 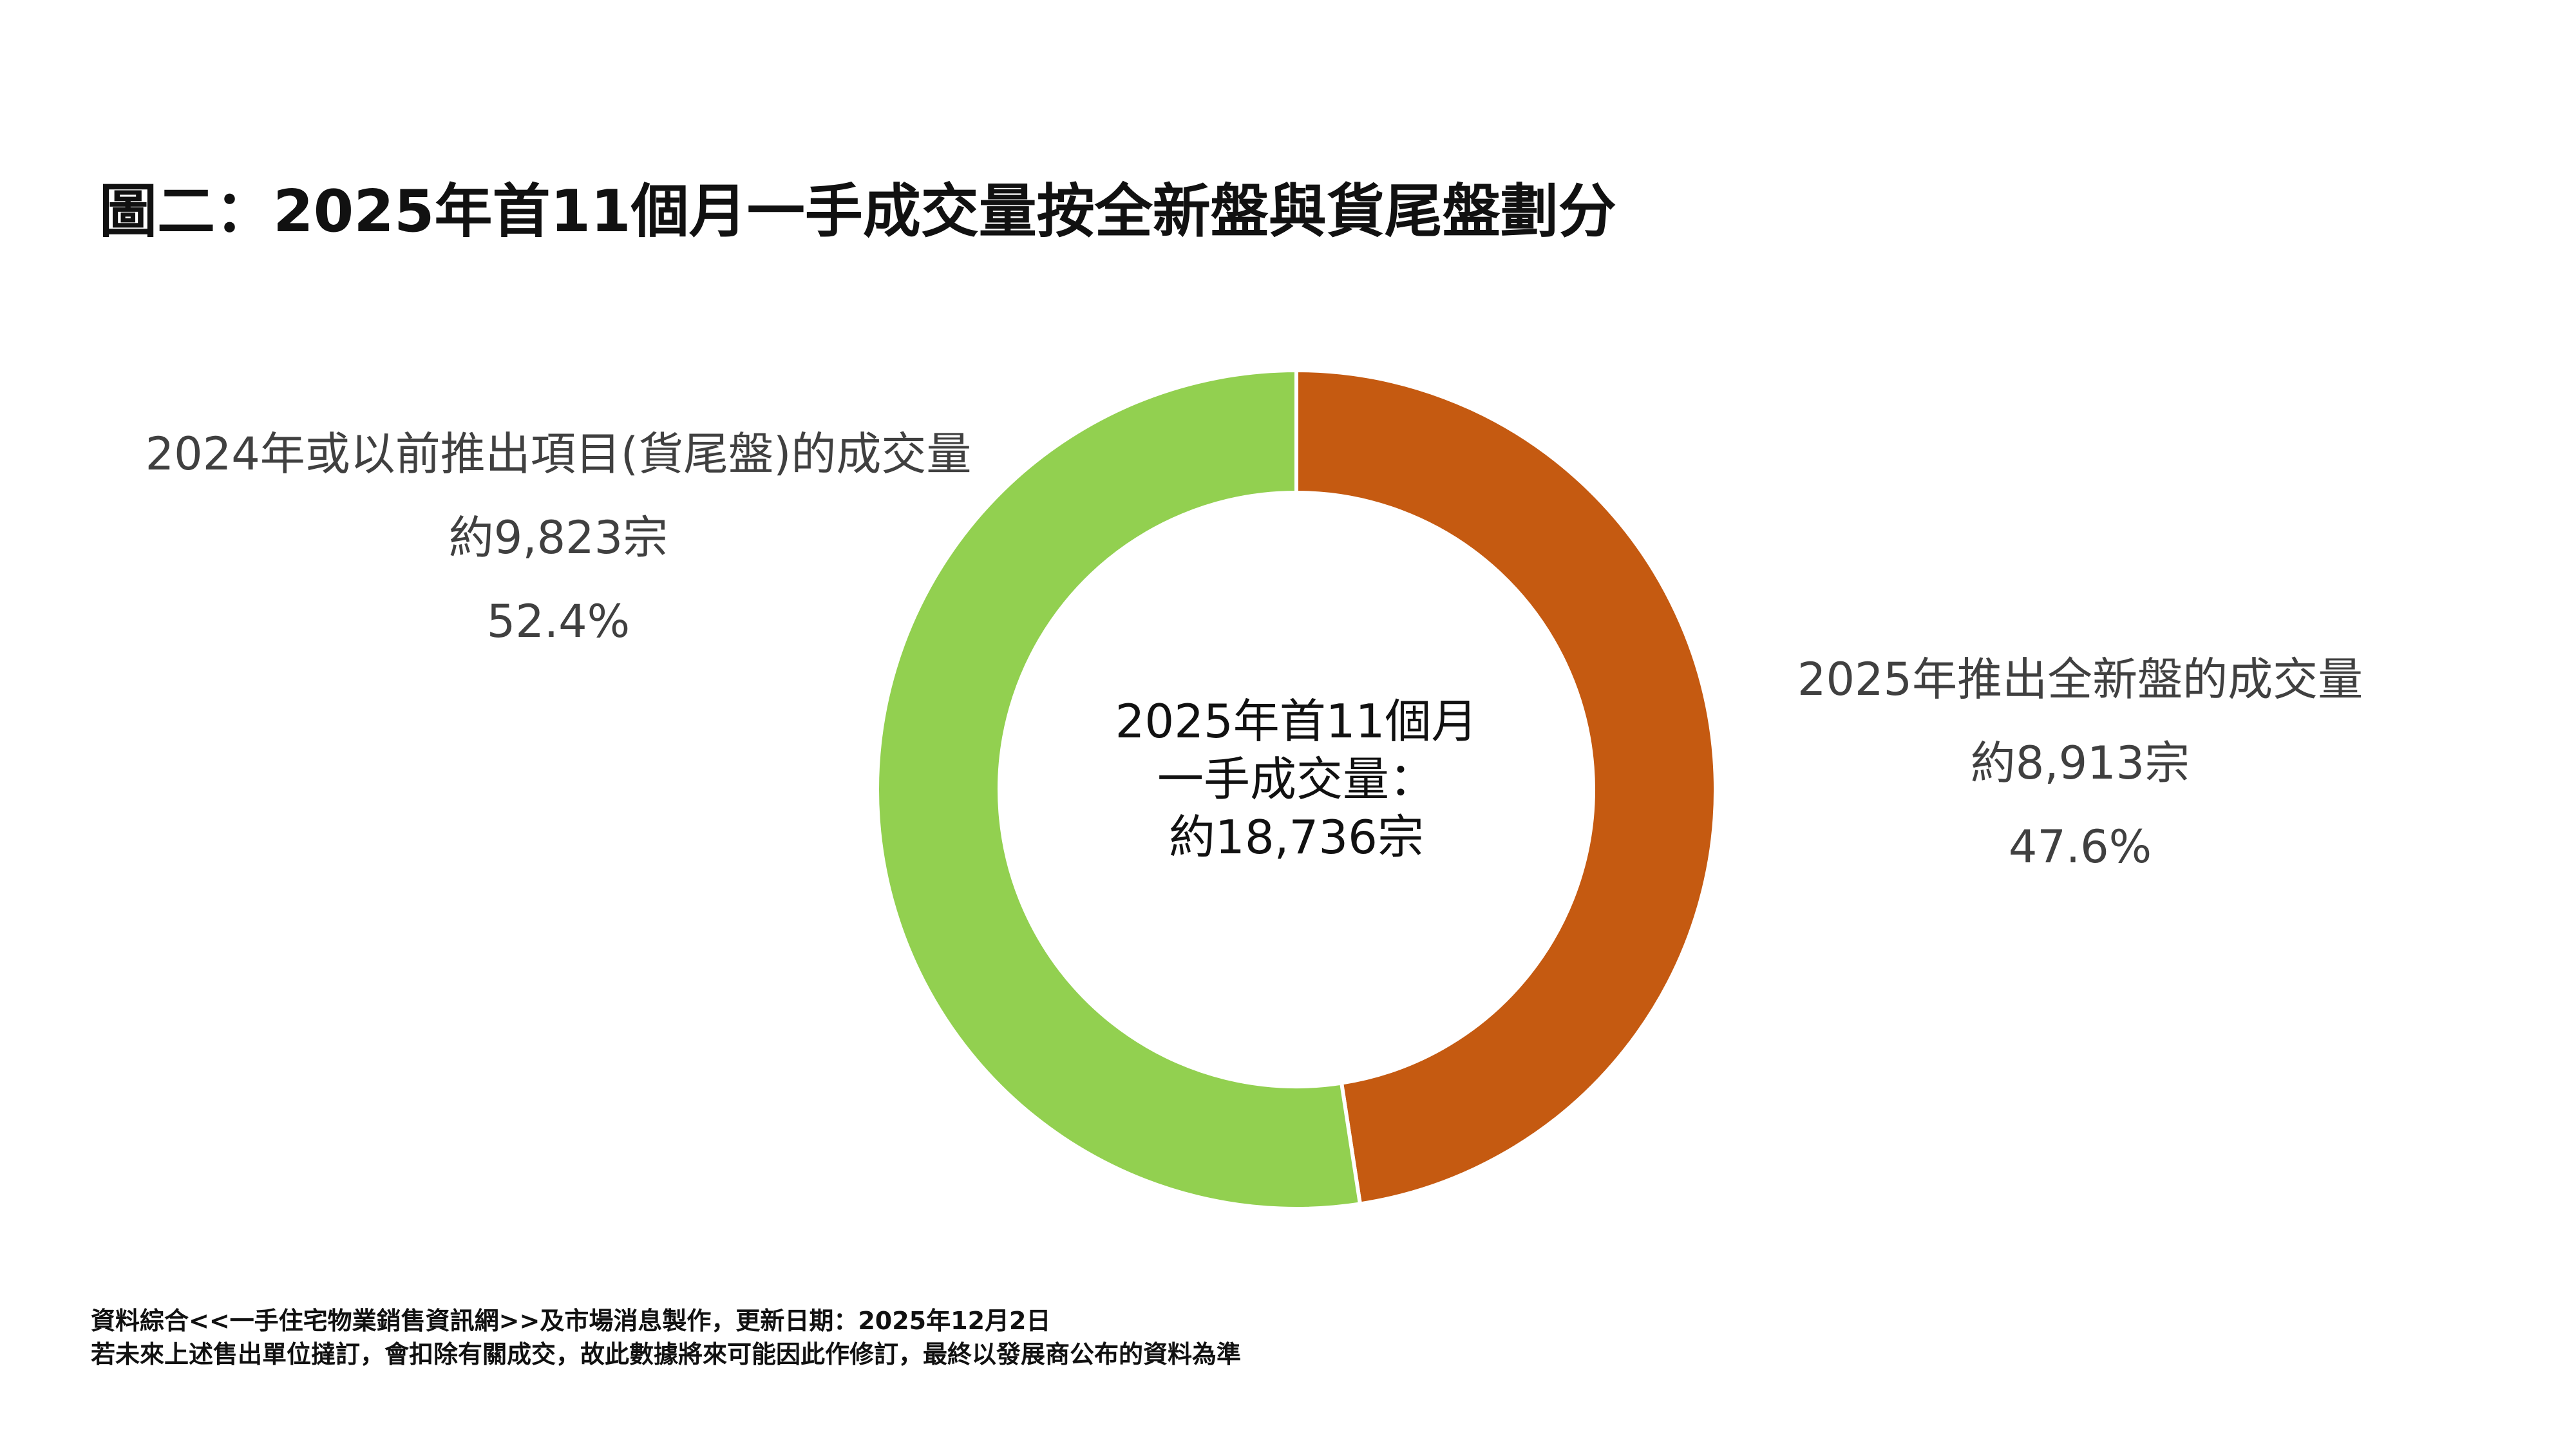 What do you see at coordinates (2080, 846) in the screenshot?
I see `slice-percent: 47.6%` at bounding box center [2080, 846].